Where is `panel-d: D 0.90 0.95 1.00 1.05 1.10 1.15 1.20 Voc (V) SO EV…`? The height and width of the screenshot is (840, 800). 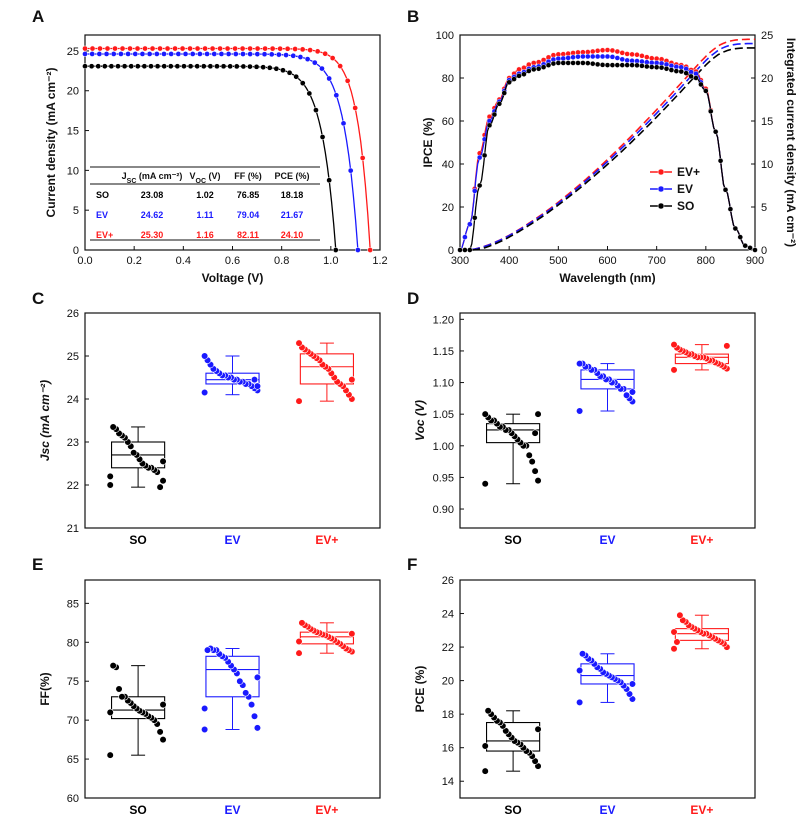
panel-d: D 0.90 0.95 1.00 1.05 1.10 1.15 1.20 Voc (V) SO EV… is located at coordinates (581, 418).